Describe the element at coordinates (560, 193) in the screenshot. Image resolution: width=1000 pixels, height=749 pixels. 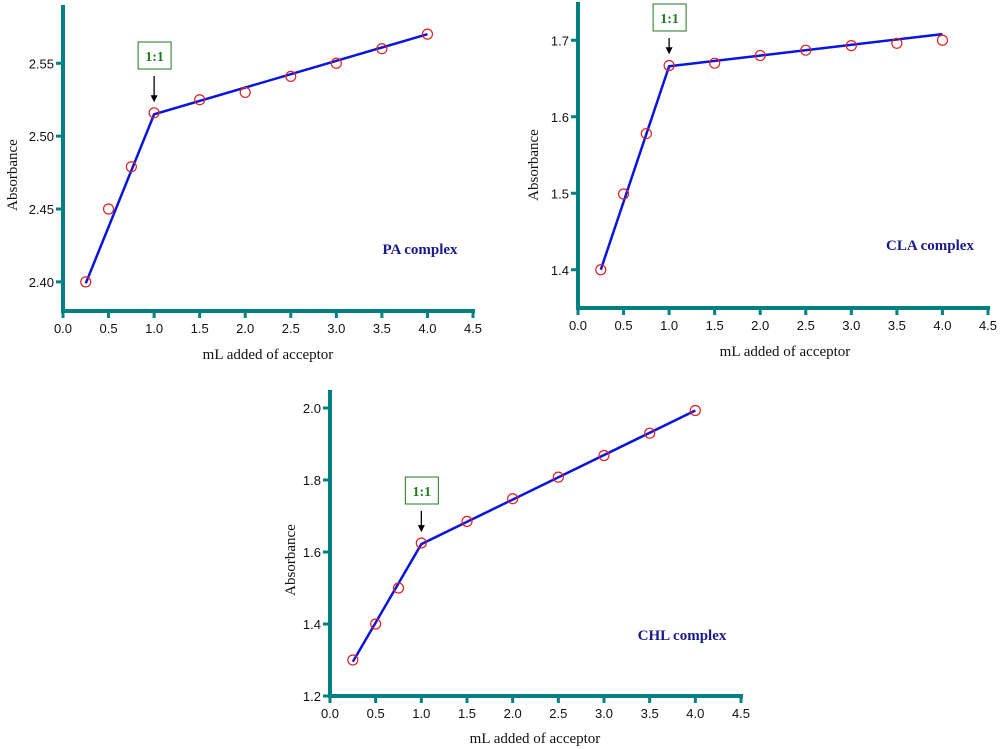
I see `y-tick-label: 1.5` at that location.